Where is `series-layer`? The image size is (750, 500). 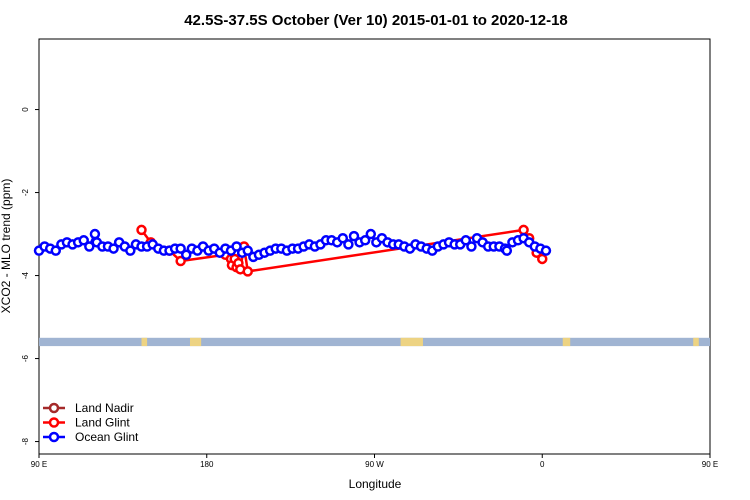
series-layer is located at coordinates (292, 250).